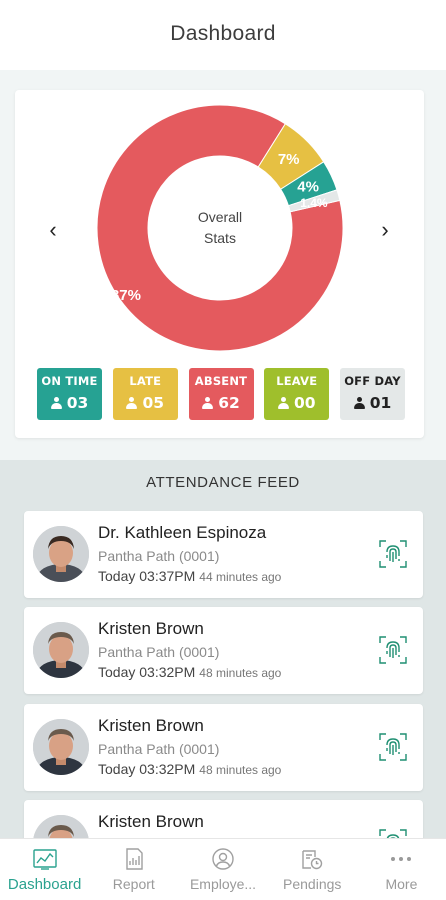 Image resolution: width=446 pixels, height=900 pixels. I want to click on app-header: Dashboard, so click(223, 35).